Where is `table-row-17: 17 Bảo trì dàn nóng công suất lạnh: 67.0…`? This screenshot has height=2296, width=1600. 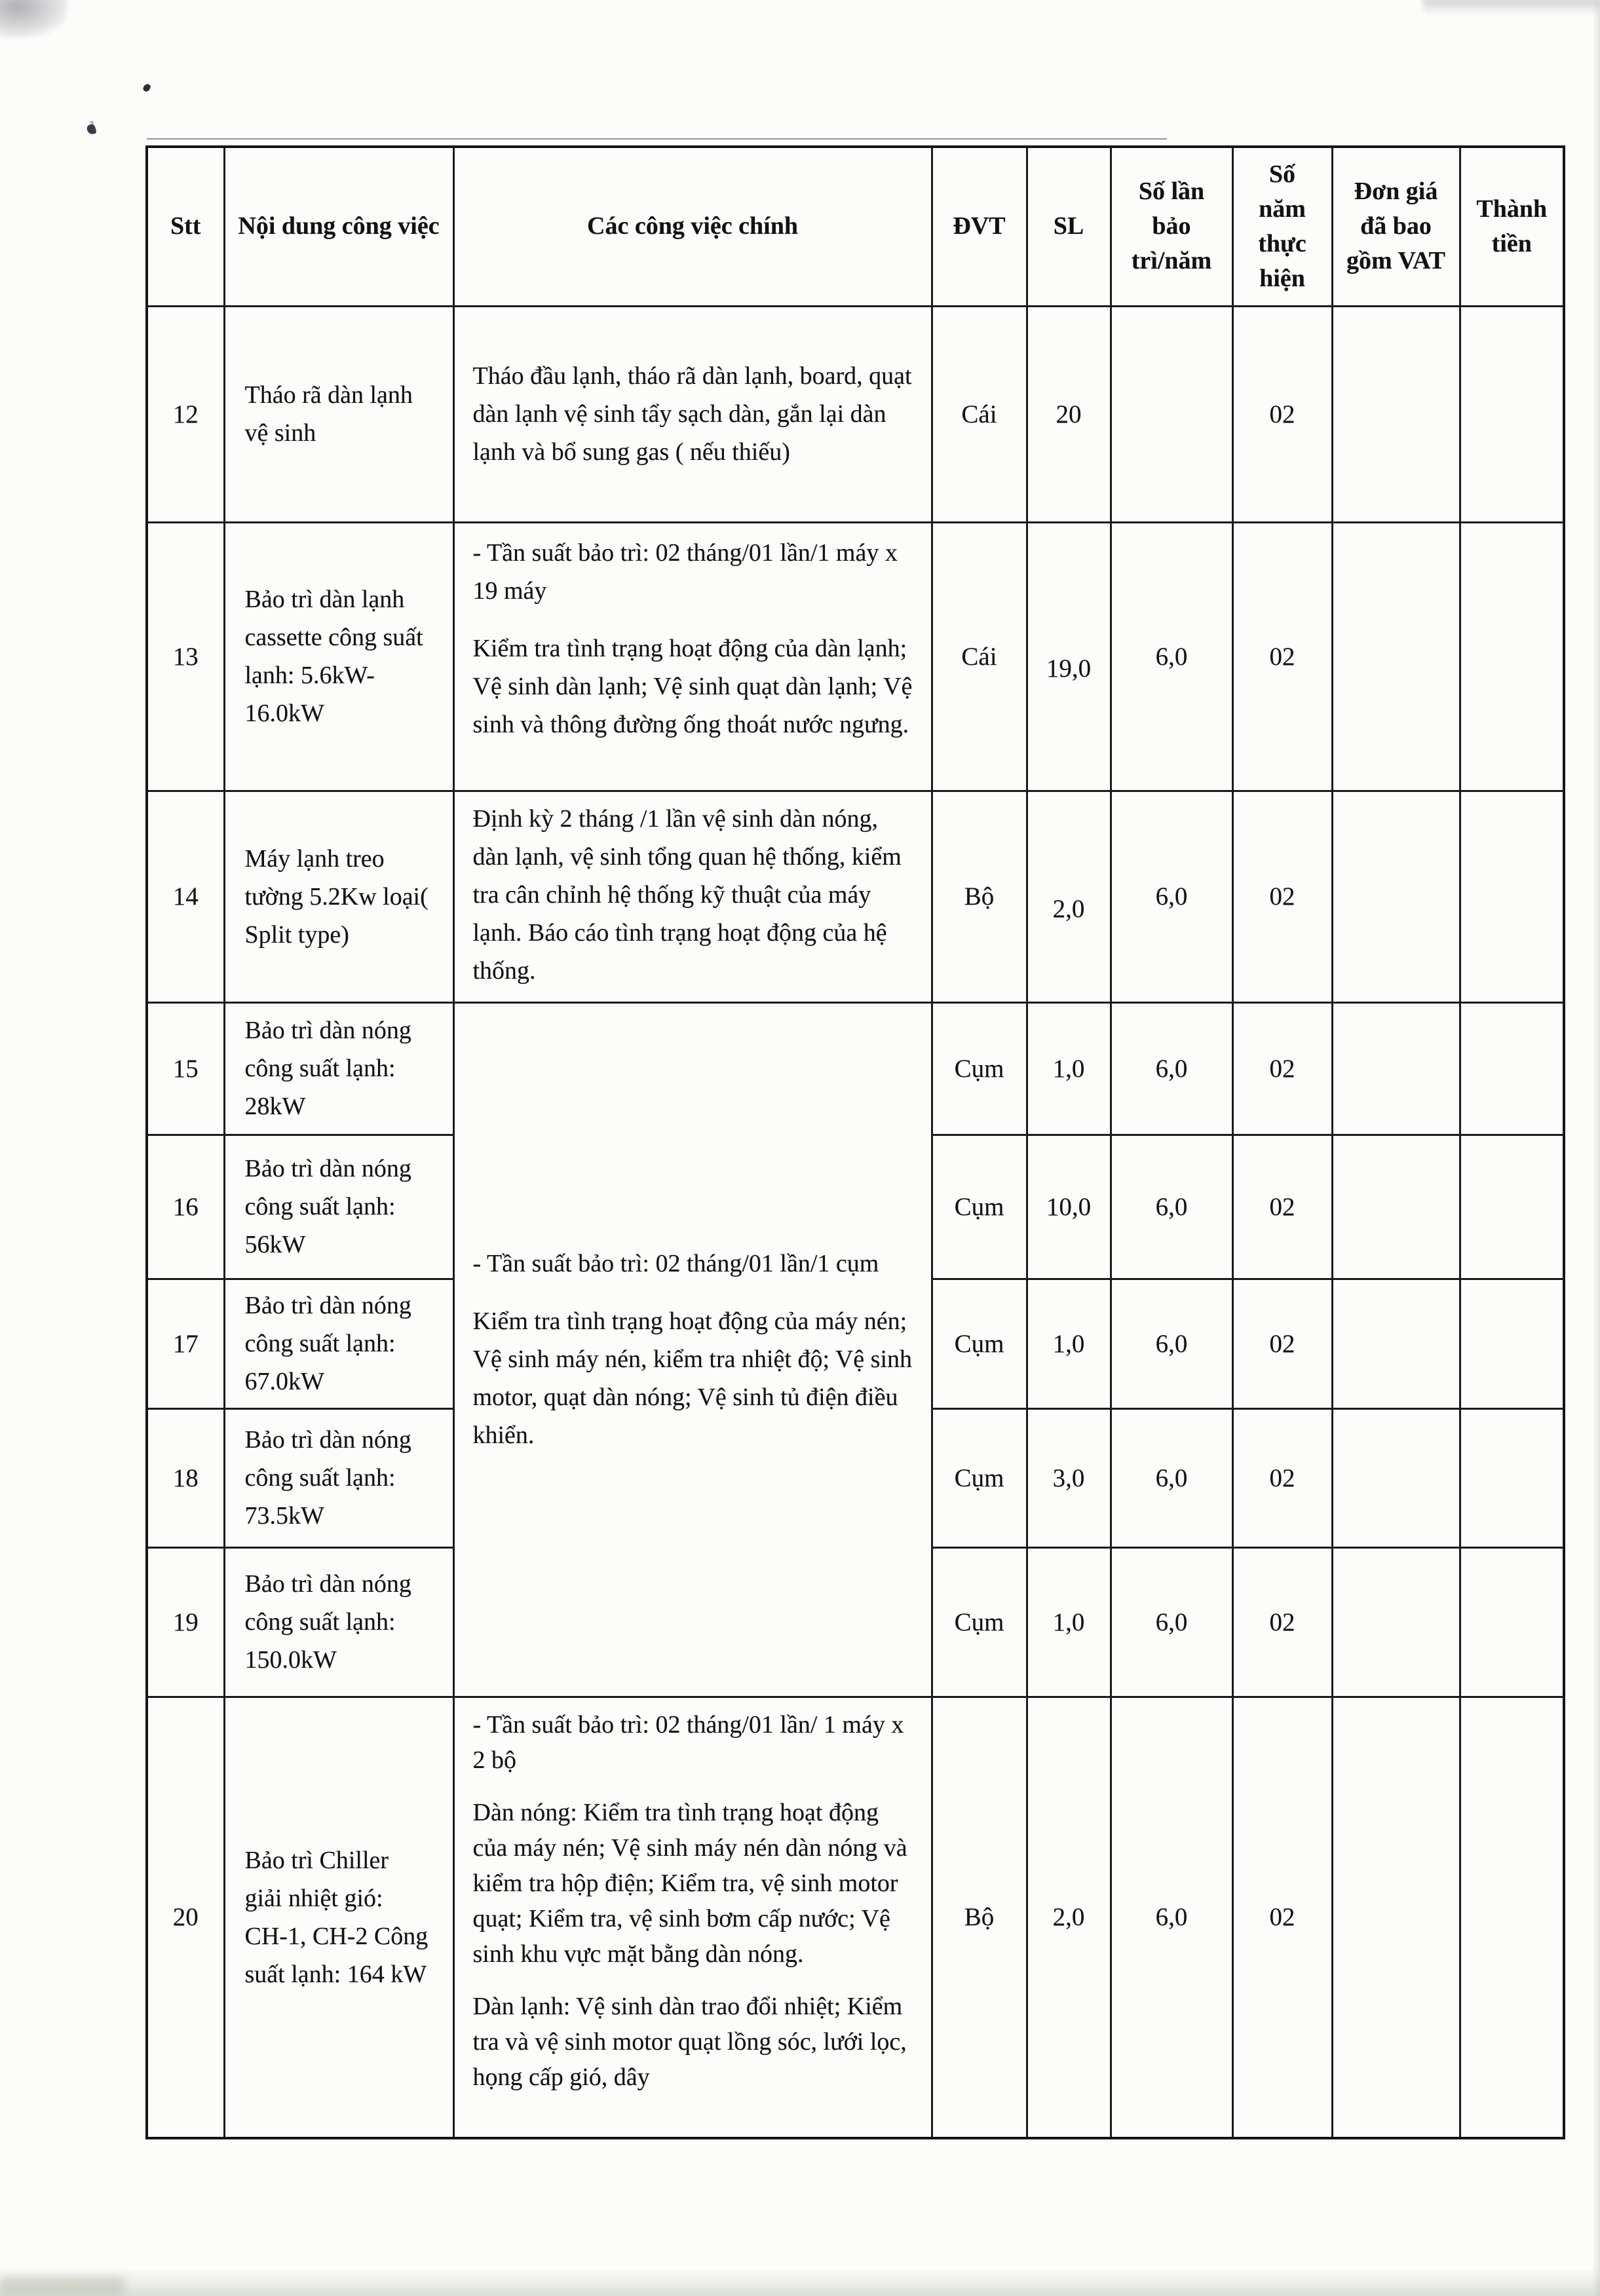 table-row-17: 17 Bảo trì dàn nóng công suất lạnh: 67.0… is located at coordinates (855, 1343).